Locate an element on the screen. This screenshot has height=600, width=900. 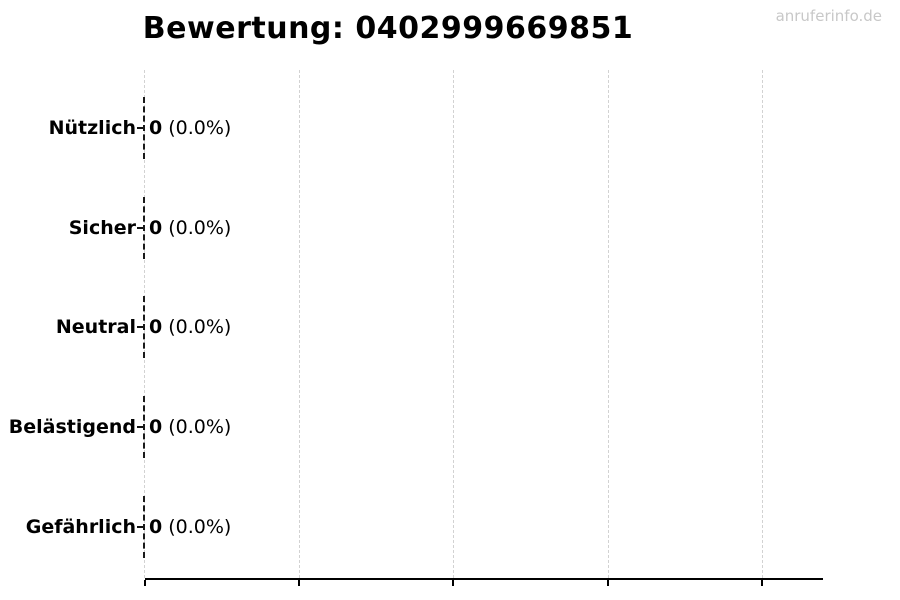
category-label: Belästigend is located at coordinates (72, 427).